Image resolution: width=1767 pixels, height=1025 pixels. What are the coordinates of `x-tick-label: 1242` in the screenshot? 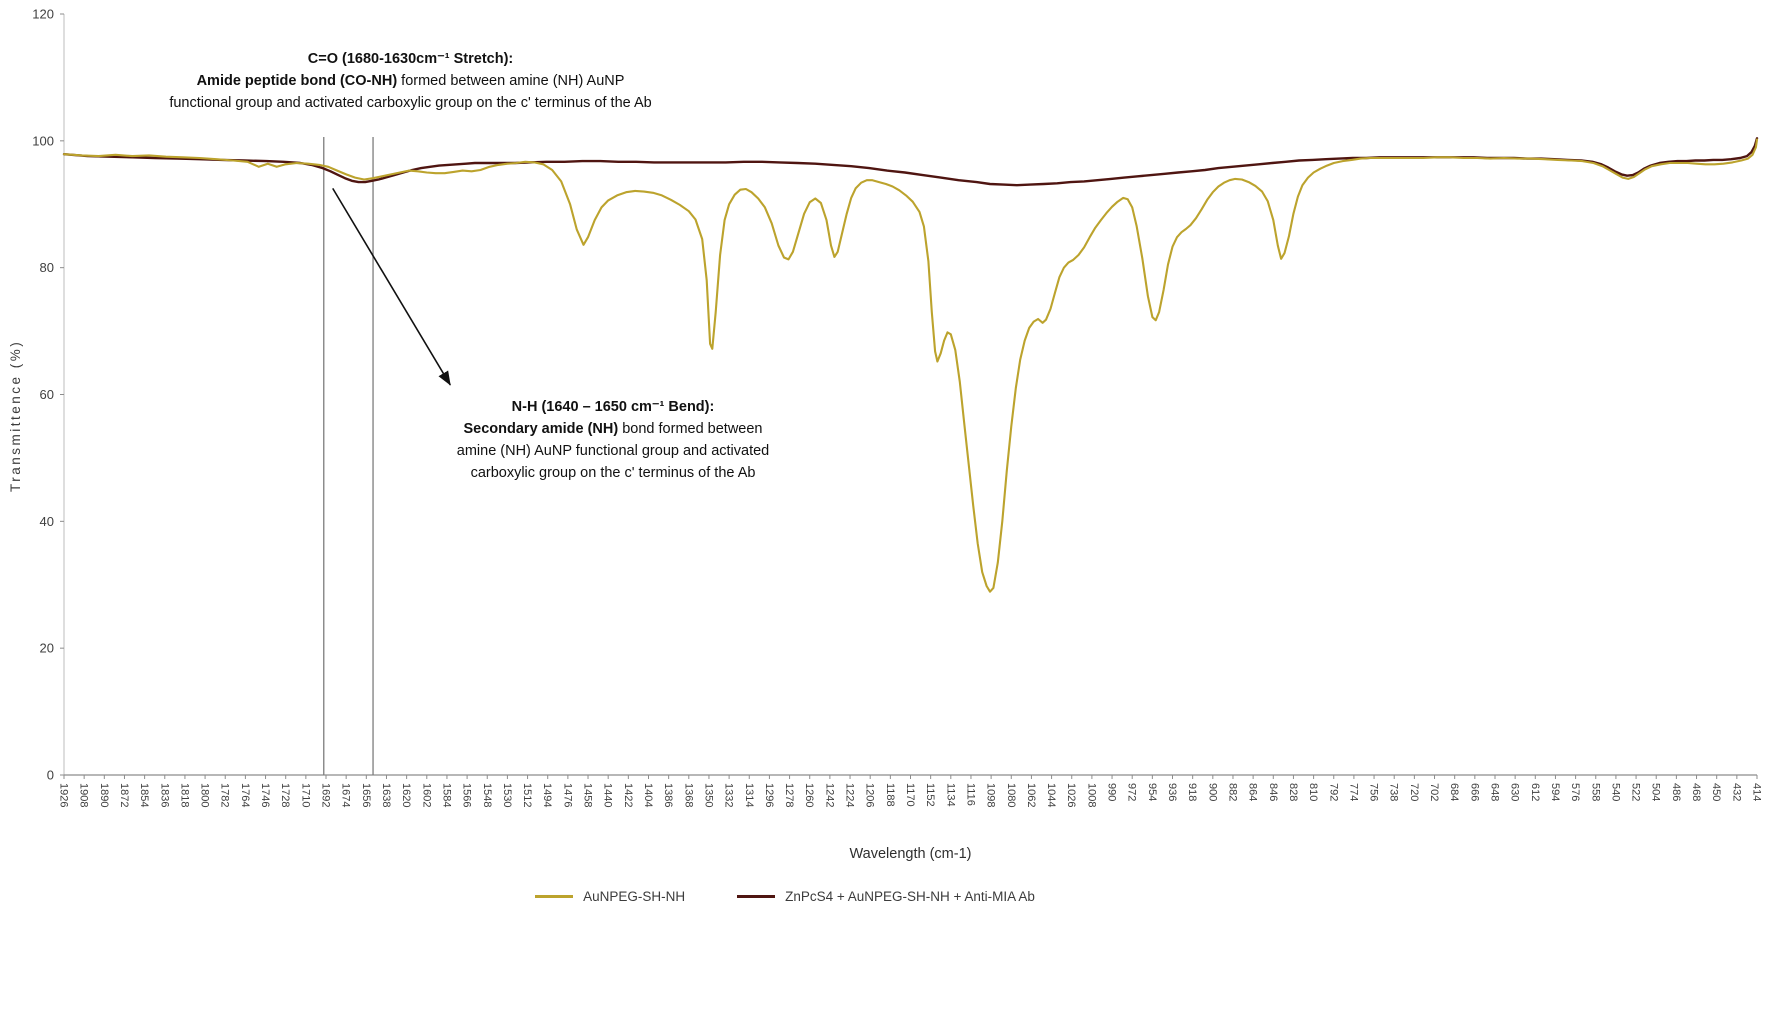 It's located at (829, 795).